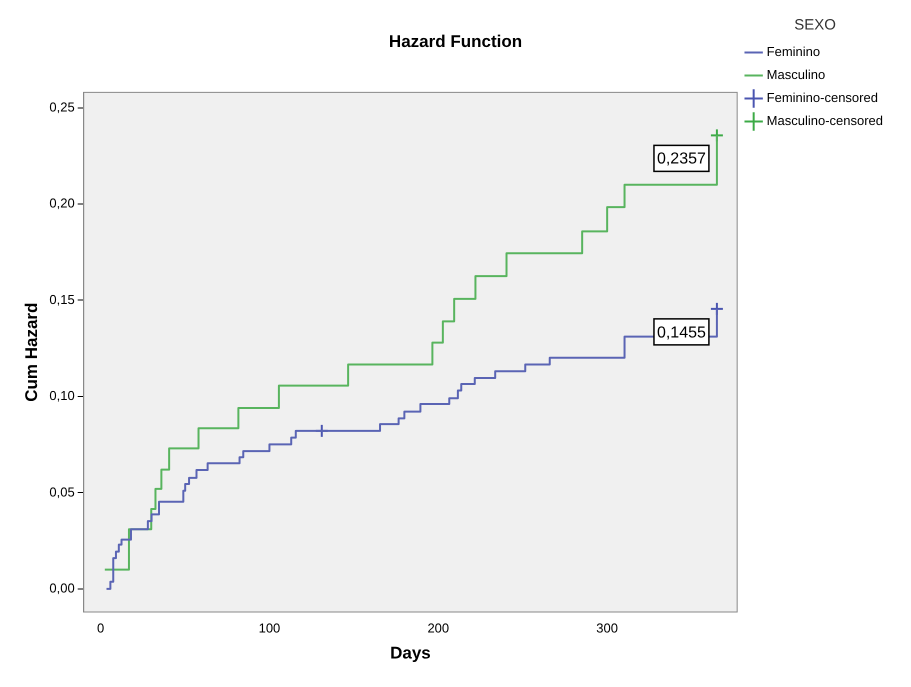  I want to click on chart-title: Hazard Function, so click(455, 41).